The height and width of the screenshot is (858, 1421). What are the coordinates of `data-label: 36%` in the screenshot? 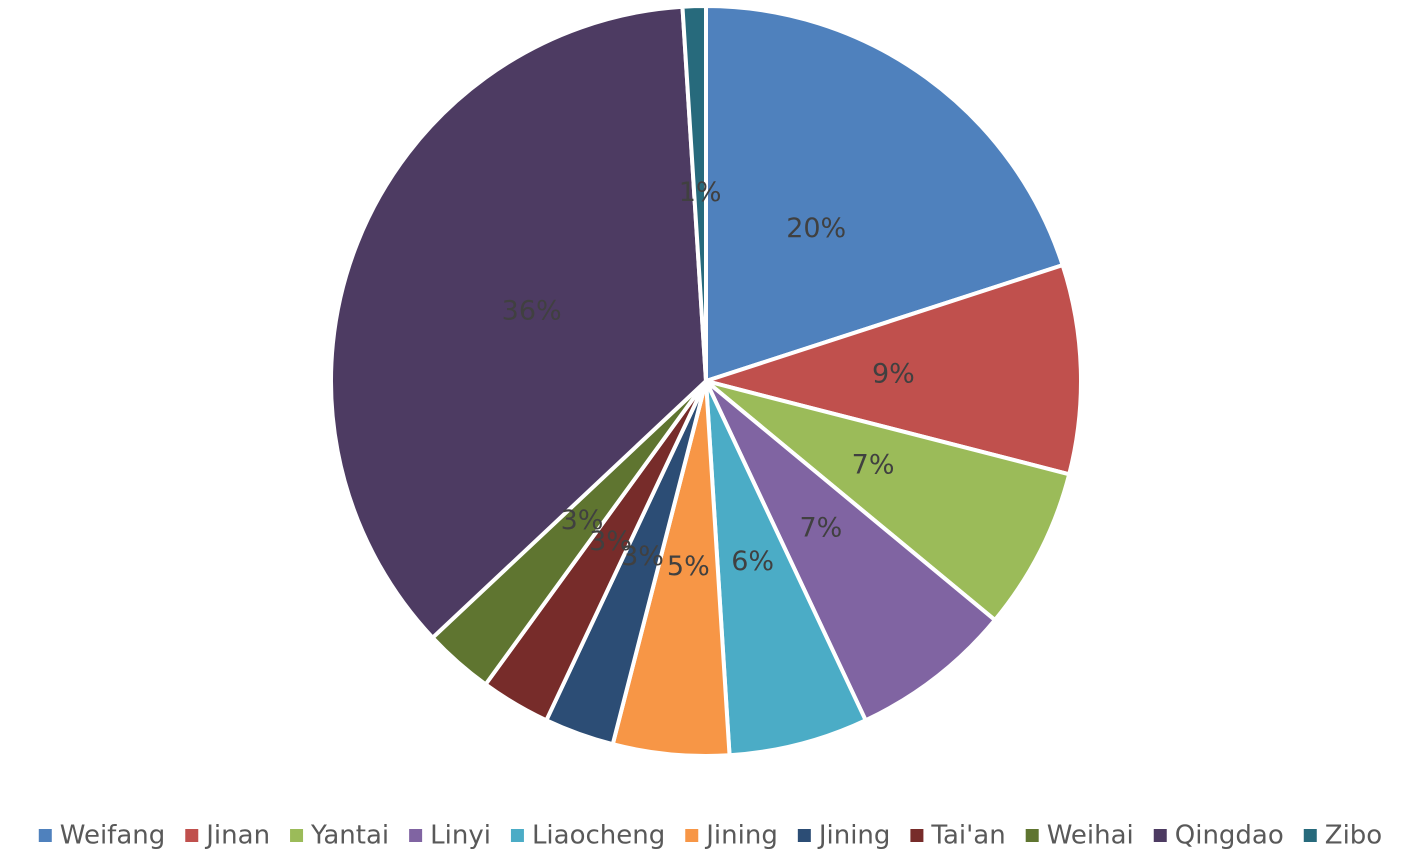 It's located at (532, 310).